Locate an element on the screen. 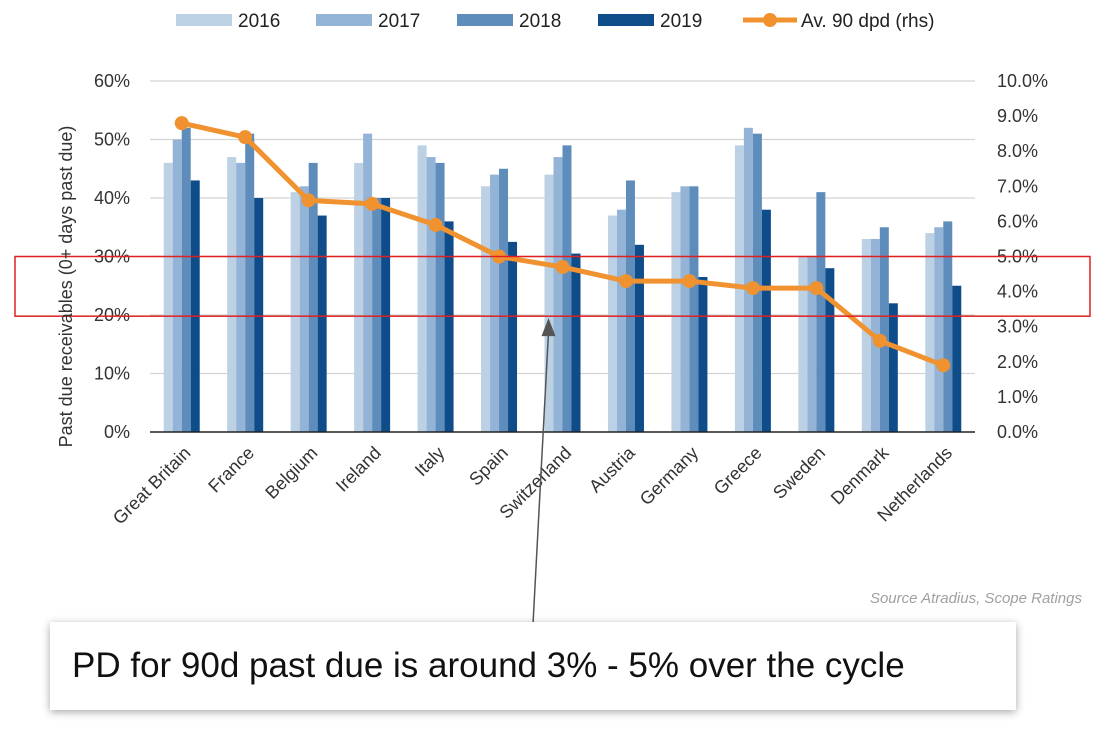 The width and height of the screenshot is (1112, 732). y-axis-label: Past due receivables (0+ days past due) is located at coordinates (66, 287).